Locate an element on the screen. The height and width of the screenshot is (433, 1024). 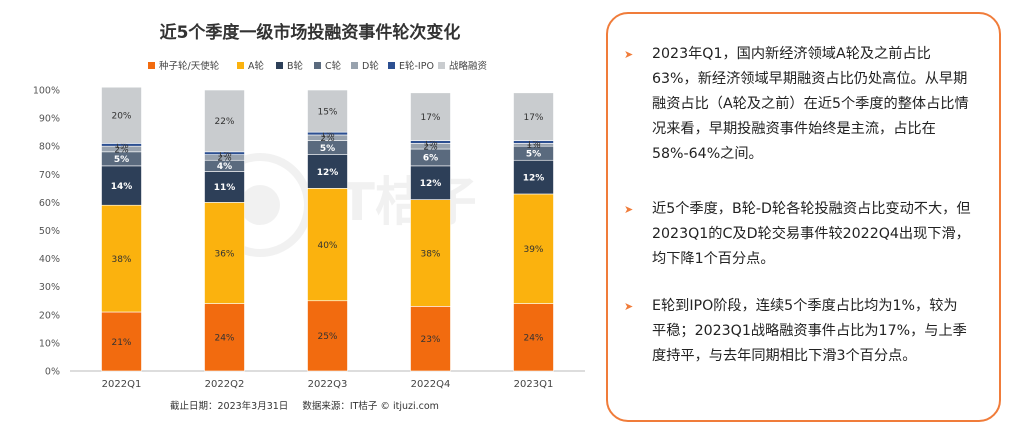
y-tick-label: 60% is located at coordinates (49, 203).